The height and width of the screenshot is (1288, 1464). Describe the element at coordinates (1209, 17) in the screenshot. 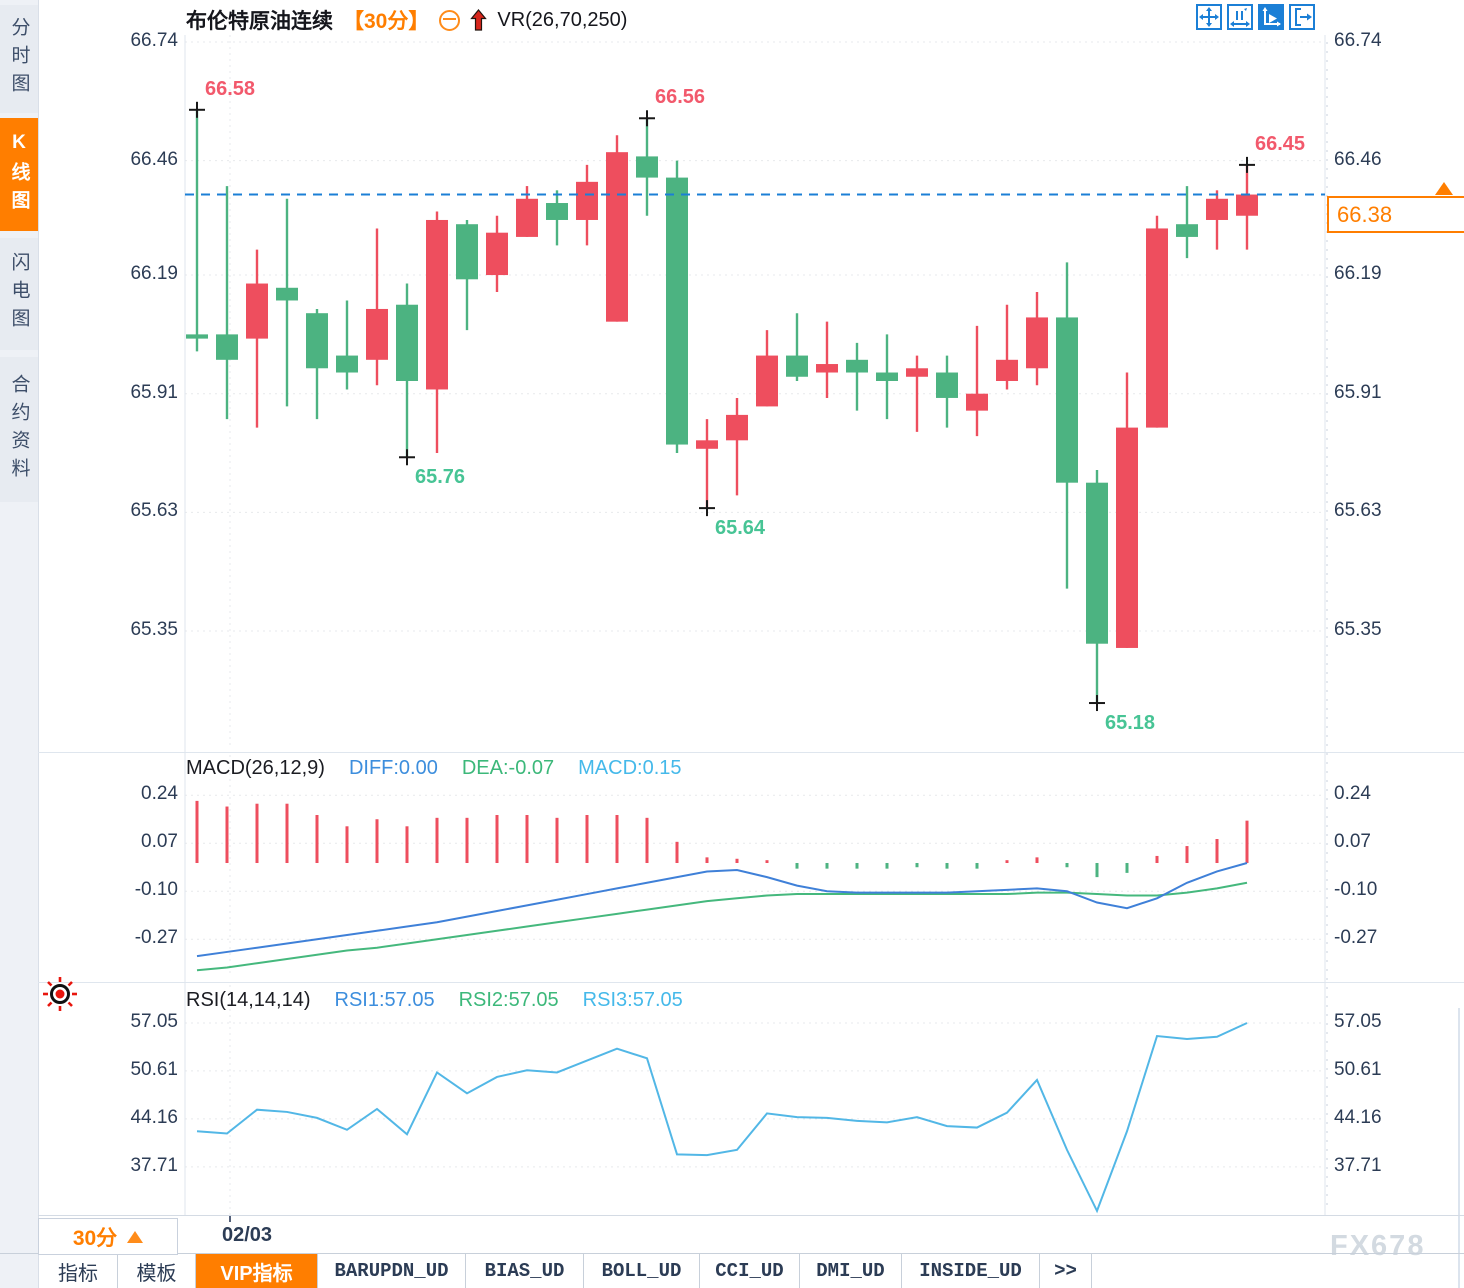

I see `pan-icon` at that location.